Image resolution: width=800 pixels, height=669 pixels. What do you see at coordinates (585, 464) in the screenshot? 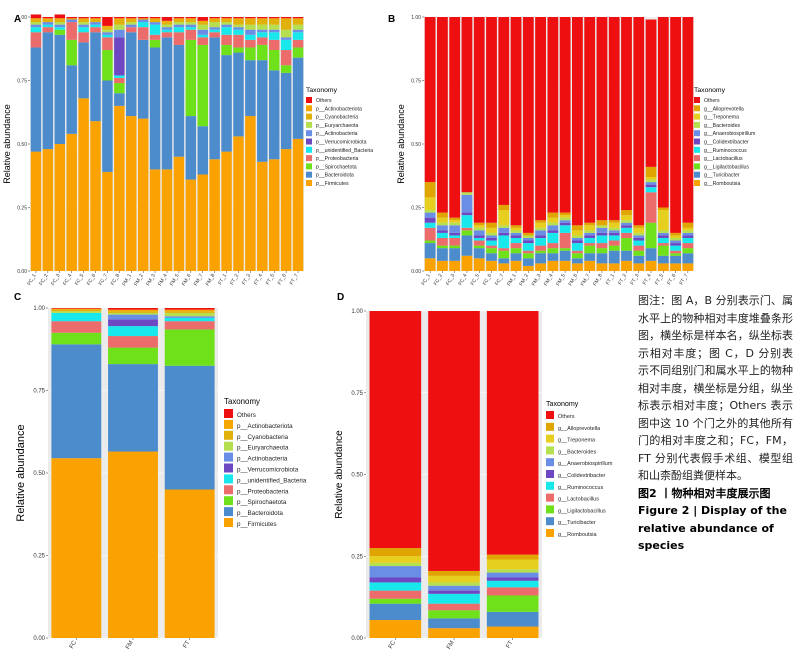
I see `legend-label: g__Anaerobiospirillum` at bounding box center [585, 464].